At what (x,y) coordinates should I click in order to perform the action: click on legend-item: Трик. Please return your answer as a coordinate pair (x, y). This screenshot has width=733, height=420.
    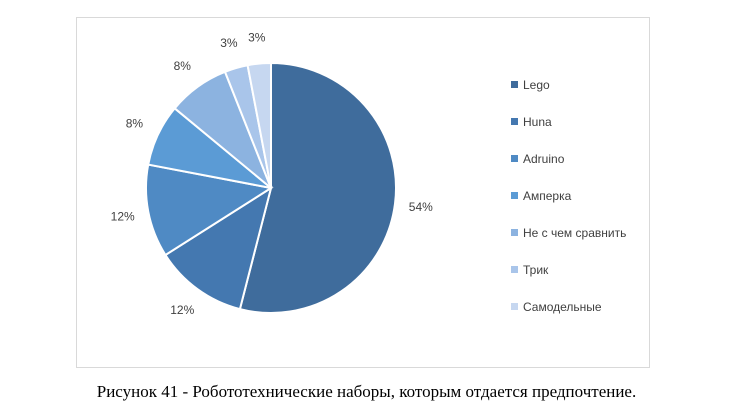
    Looking at the image, I should click on (568, 269).